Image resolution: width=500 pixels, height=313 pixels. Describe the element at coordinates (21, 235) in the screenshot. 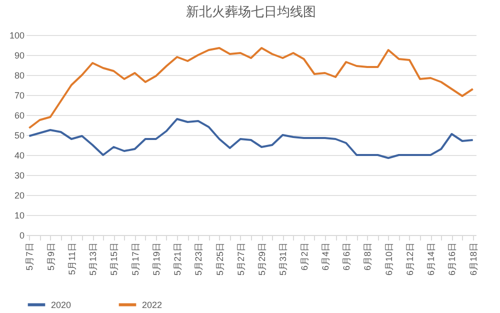

I see `y-tick-label: 0` at that location.